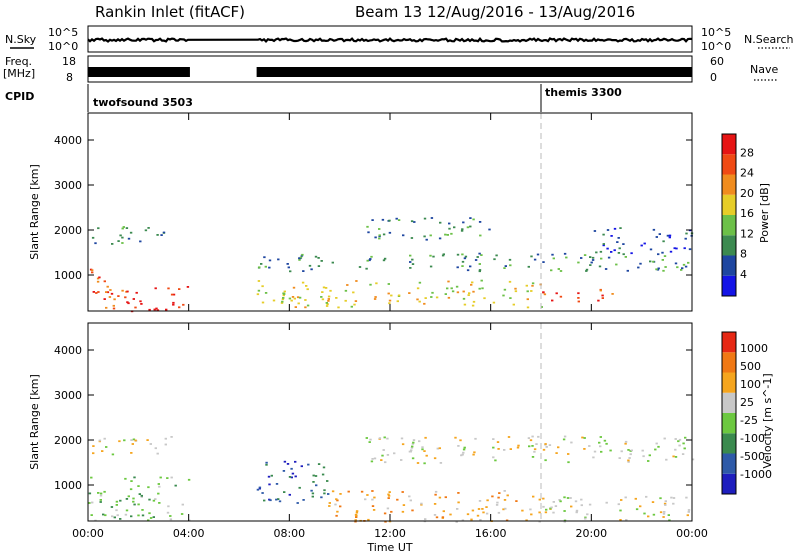  I want to click on noise-line, so click(390, 39).